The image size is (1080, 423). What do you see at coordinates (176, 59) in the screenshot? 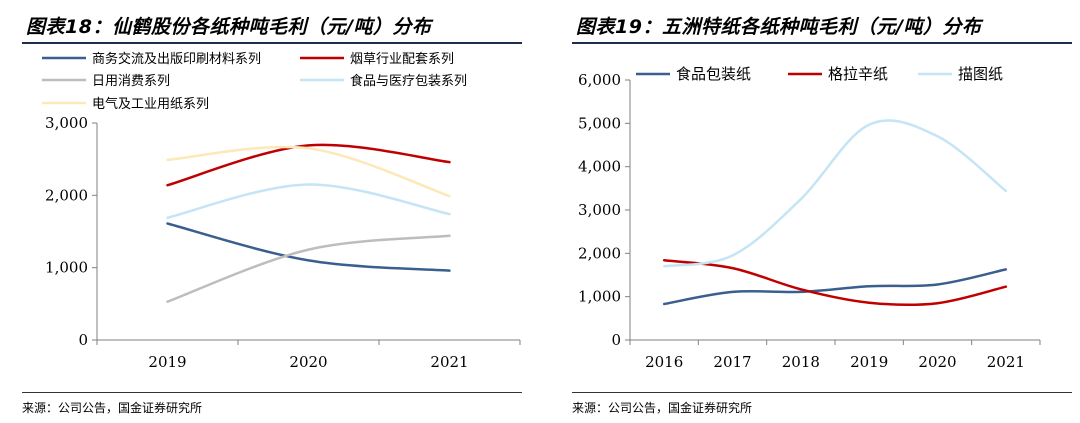
I see `left-legend-label-1: 商务交流及出版印刷材料系列` at bounding box center [176, 59].